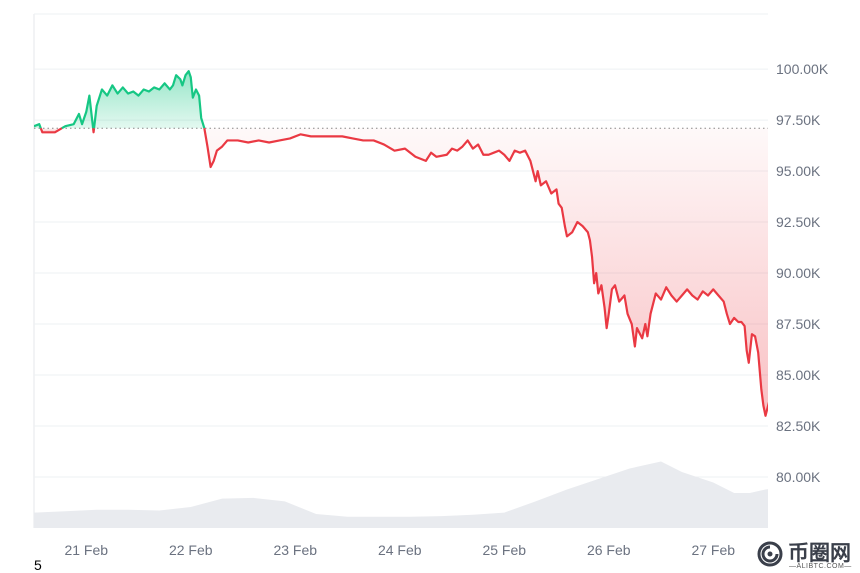  I want to click on watermark-brand: 币圈网, so click(819, 553).